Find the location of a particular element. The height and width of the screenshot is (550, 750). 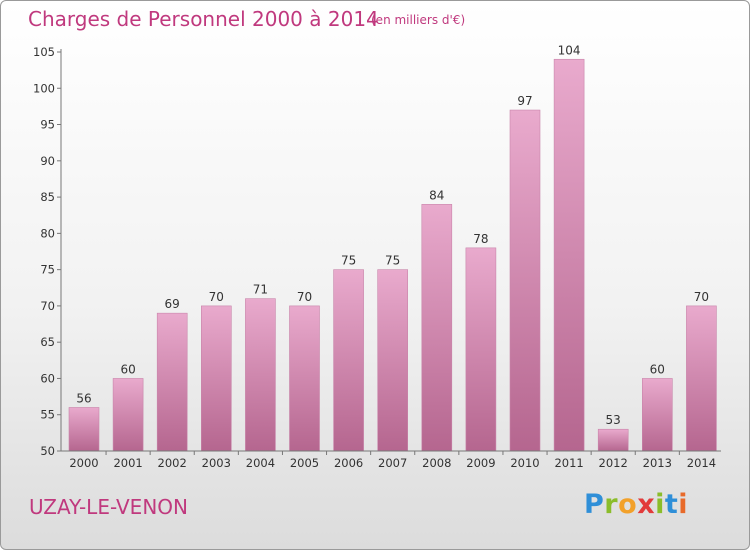

value-label-2011: 104 is located at coordinates (569, 50).